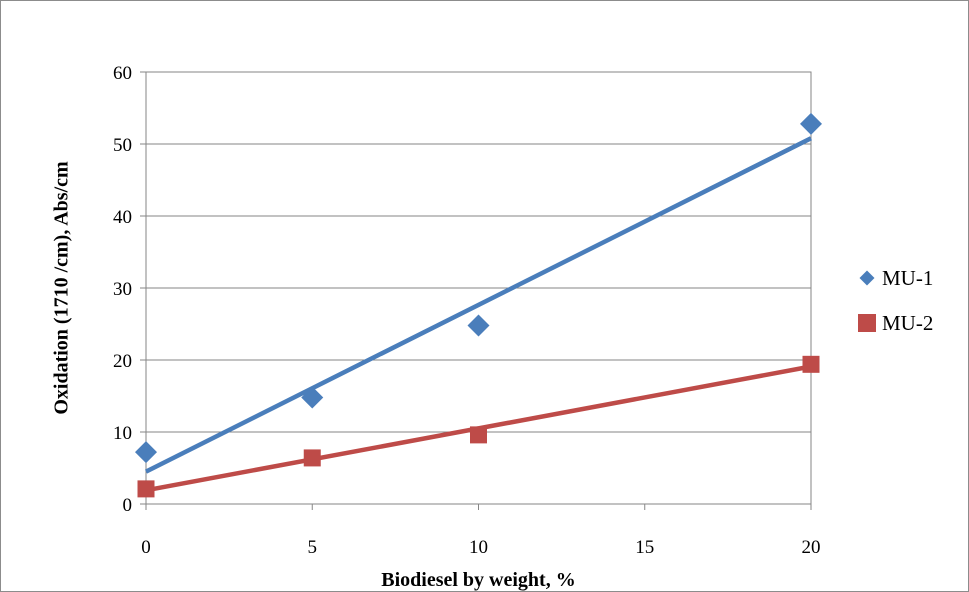  Describe the element at coordinates (122, 73) in the screenshot. I see `y-tick-label: 60` at that location.